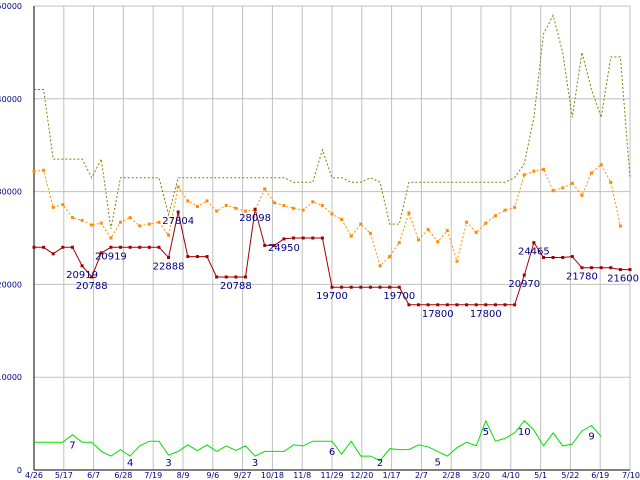 Image resolution: width=640 pixels, height=480 pixels. What do you see at coordinates (511, 475) in the screenshot?
I see `x-tick-label: 4/10` at bounding box center [511, 475].